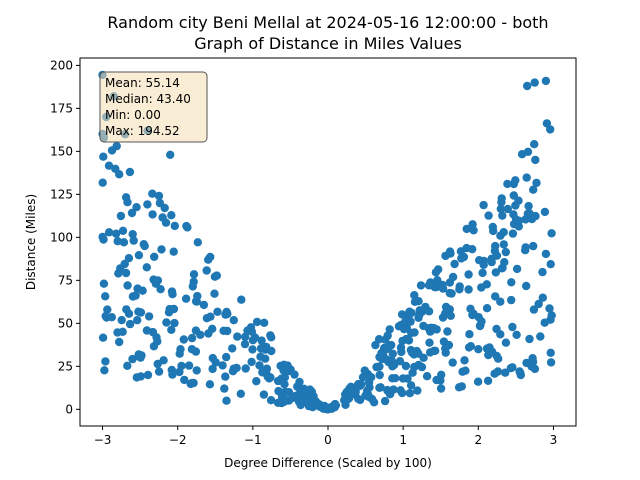 The height and width of the screenshot is (480, 640). Describe the element at coordinates (403, 440) in the screenshot. I see `x-tick-label: 1` at that location.